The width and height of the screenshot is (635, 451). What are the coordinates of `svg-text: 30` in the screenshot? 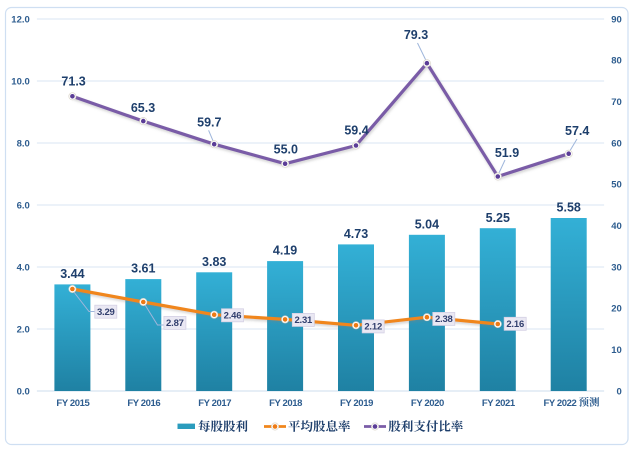 It's located at (616, 267).